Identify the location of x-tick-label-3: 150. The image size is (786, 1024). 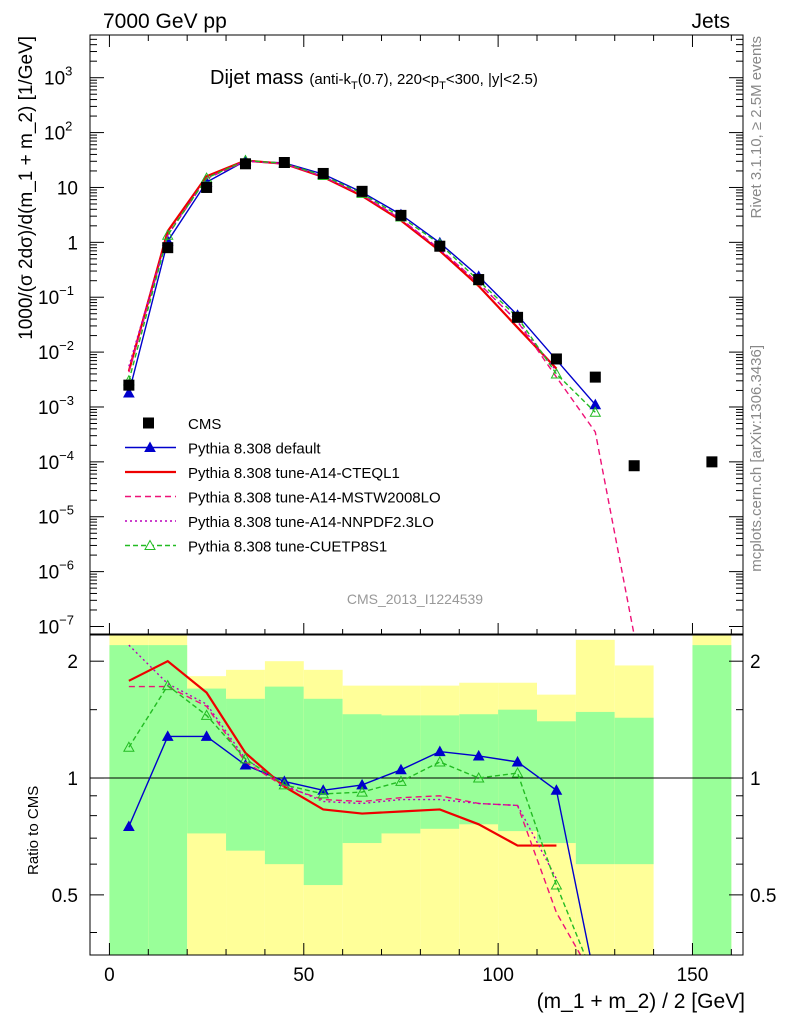
(693, 975).